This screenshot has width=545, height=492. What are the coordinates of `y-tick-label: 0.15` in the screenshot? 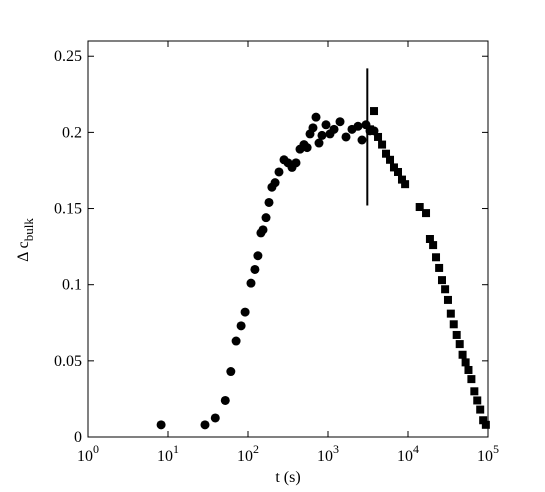 It's located at (68, 209).